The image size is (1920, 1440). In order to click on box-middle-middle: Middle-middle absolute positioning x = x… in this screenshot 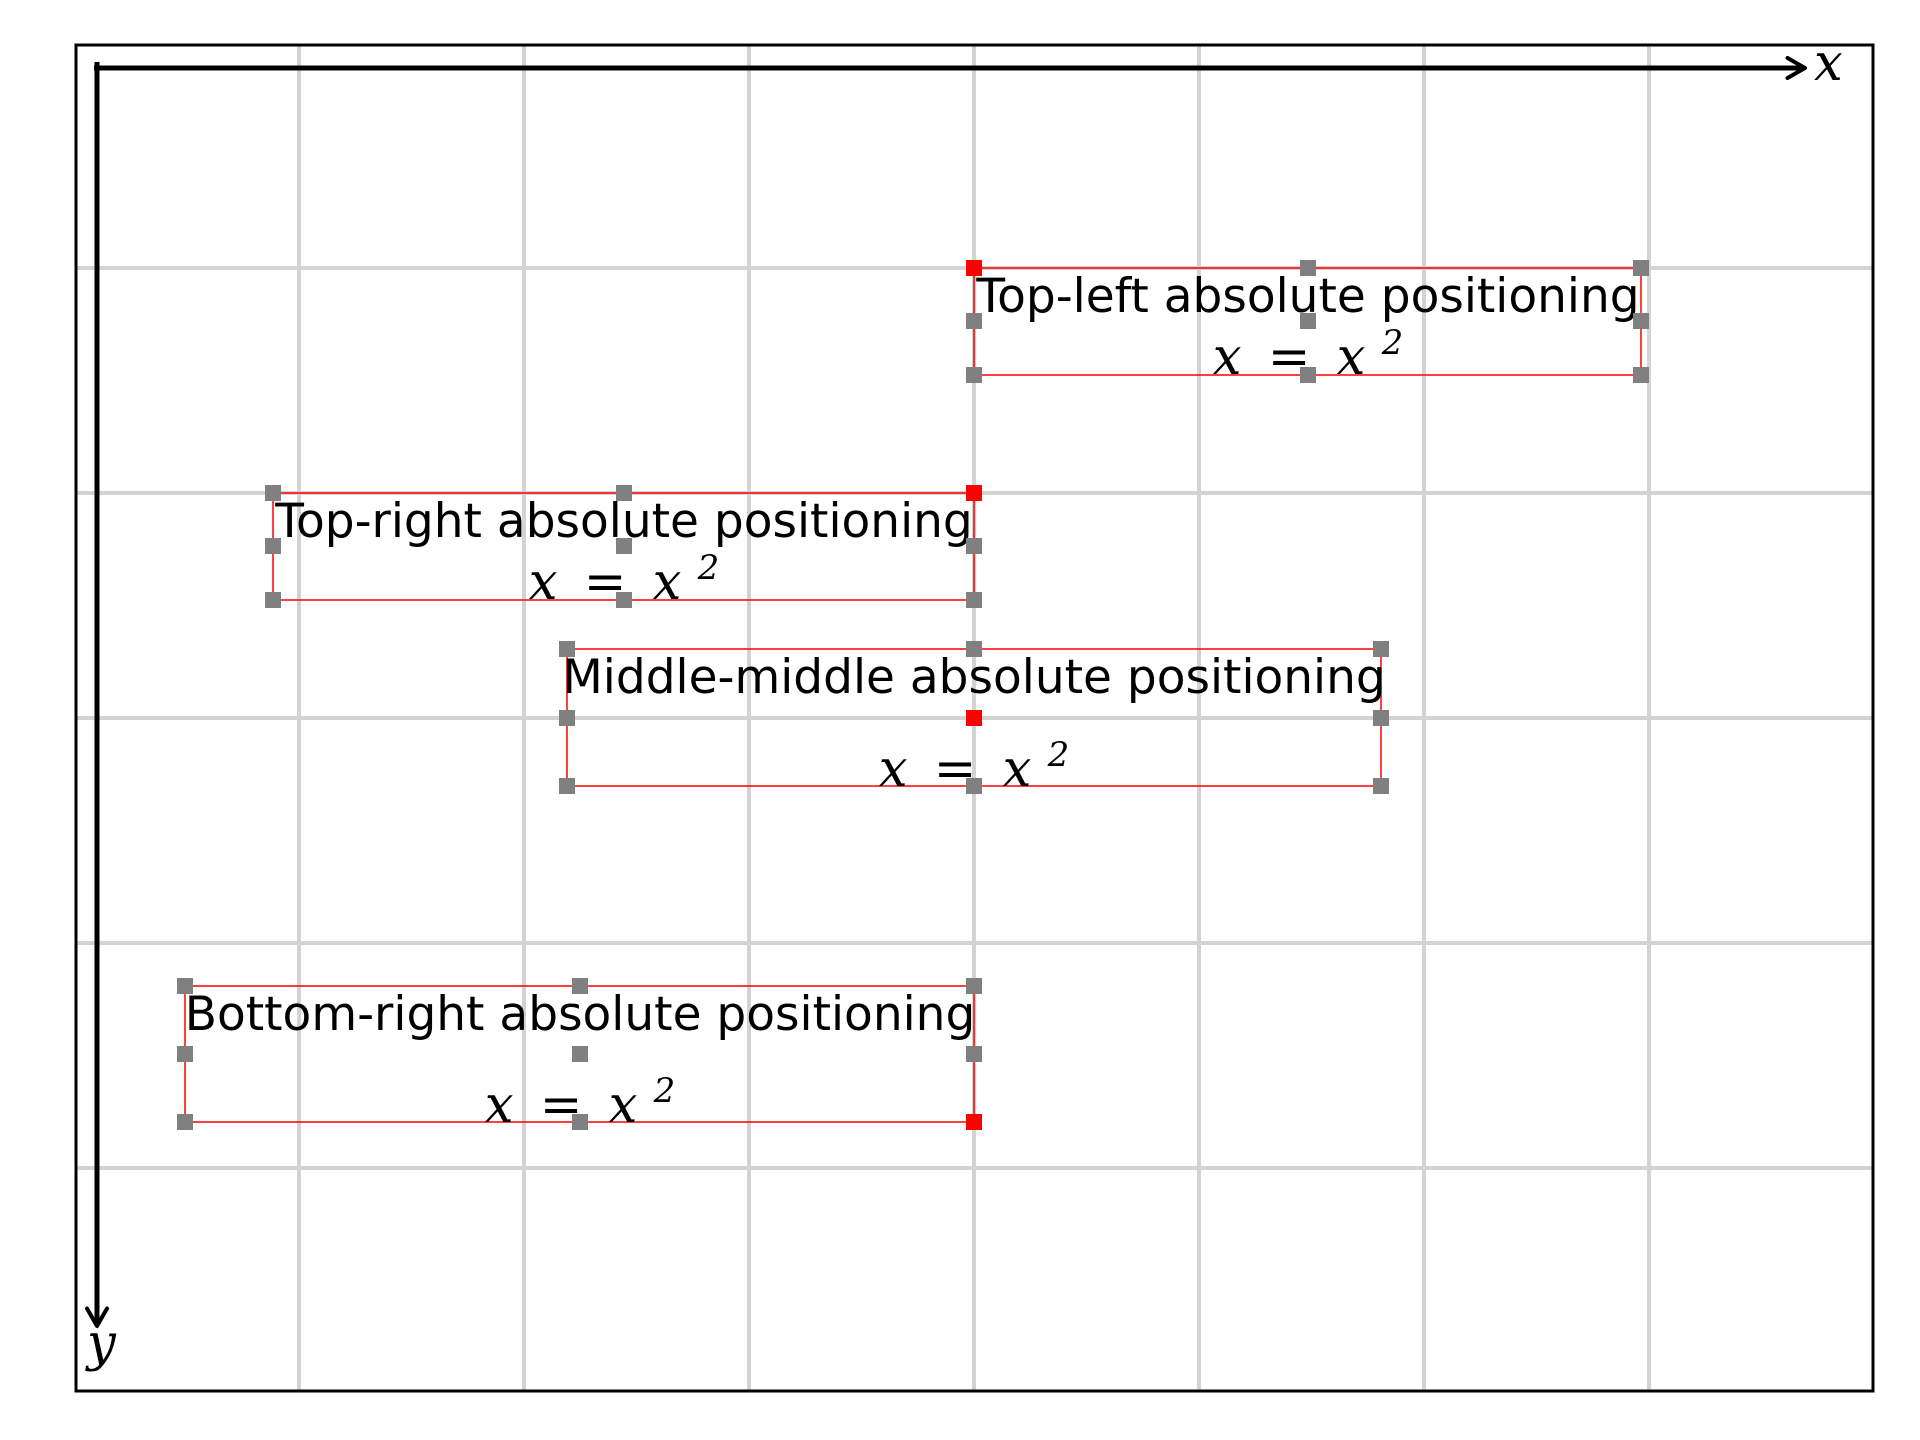, I will do `click(974, 720)`.